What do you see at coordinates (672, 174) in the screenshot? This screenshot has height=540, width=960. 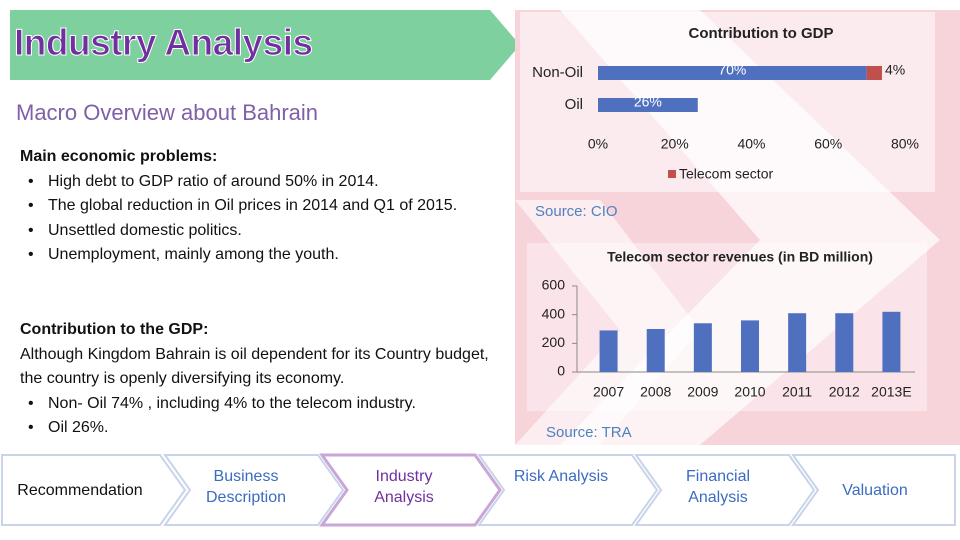 I see `legend-swatch` at bounding box center [672, 174].